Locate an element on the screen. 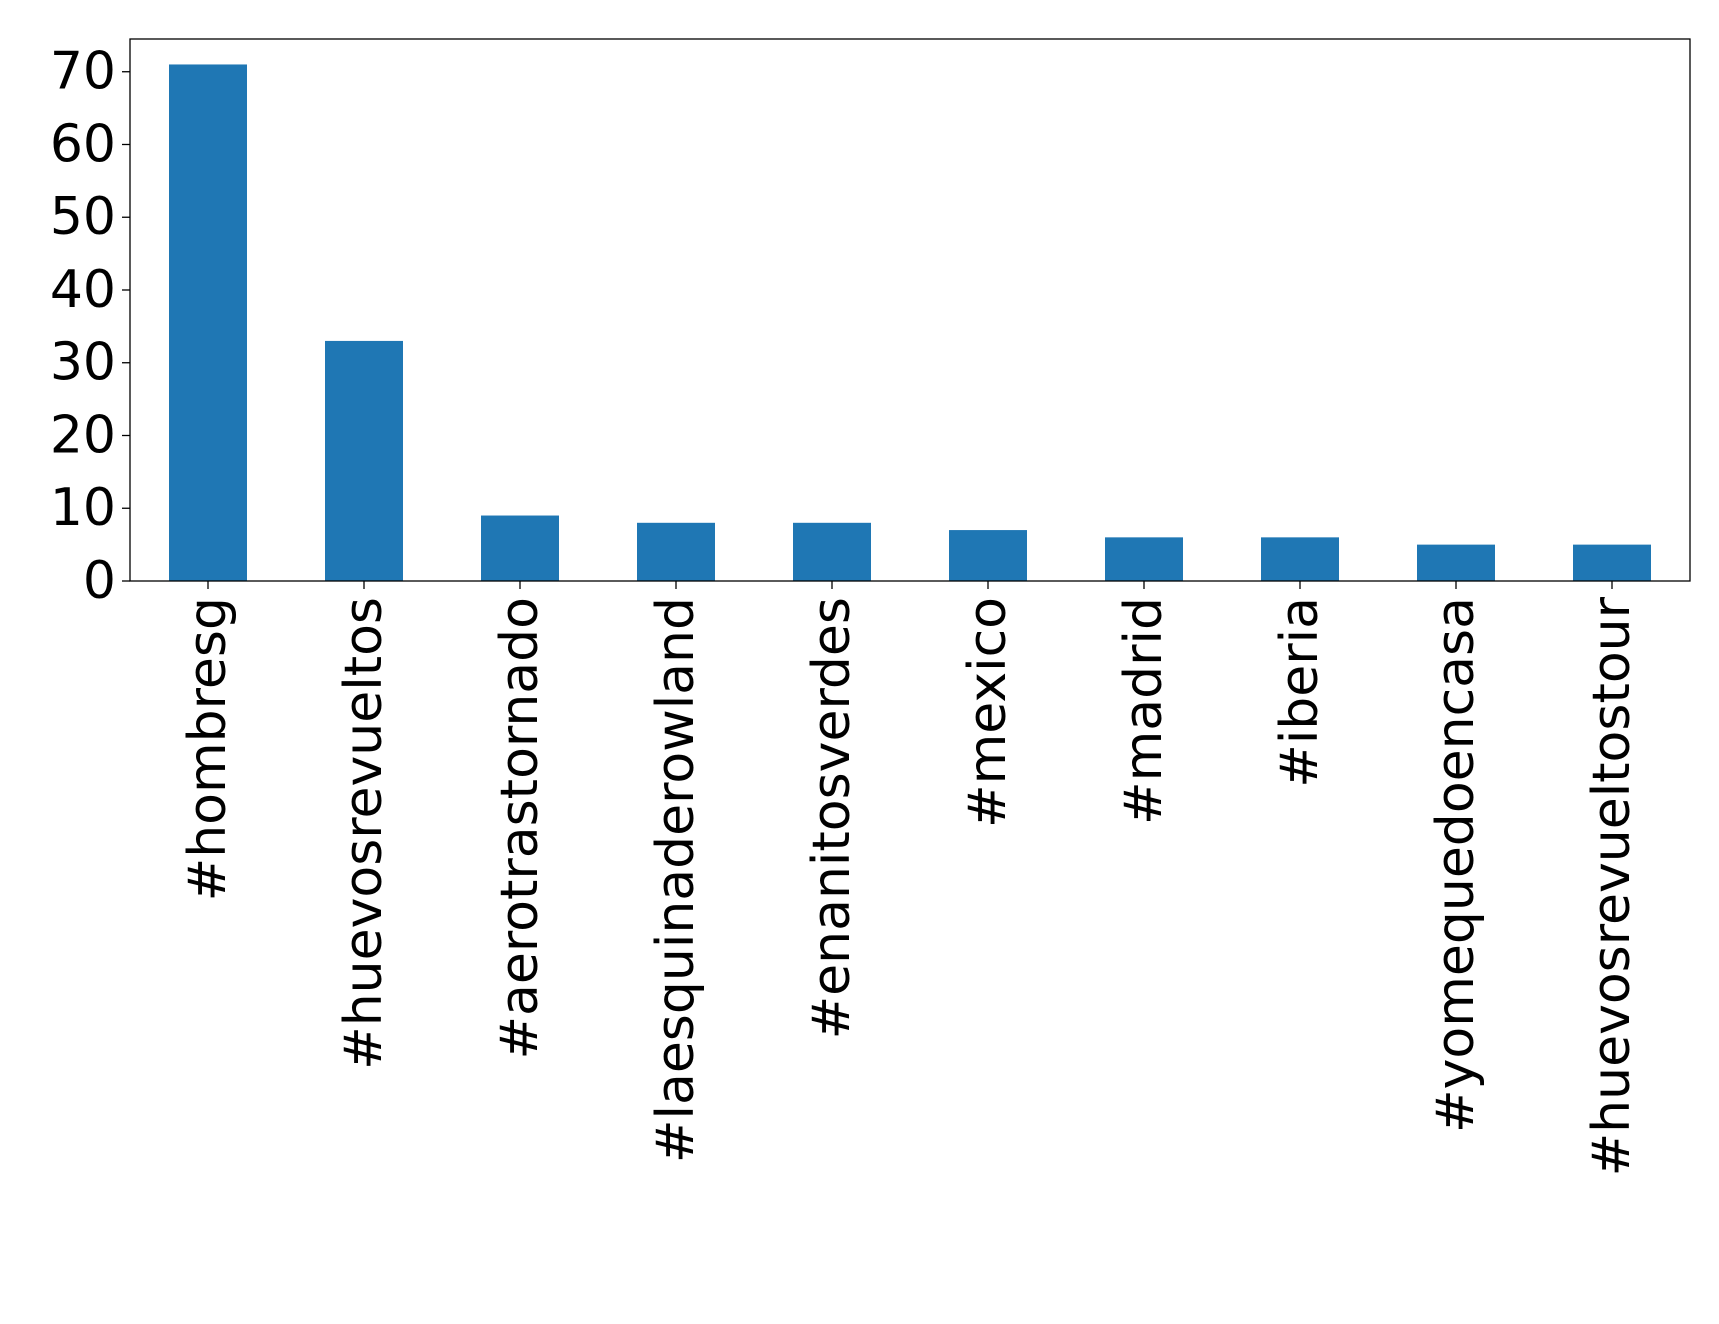  x-tick-label: #aerotrastornado is located at coordinates (520, 828).